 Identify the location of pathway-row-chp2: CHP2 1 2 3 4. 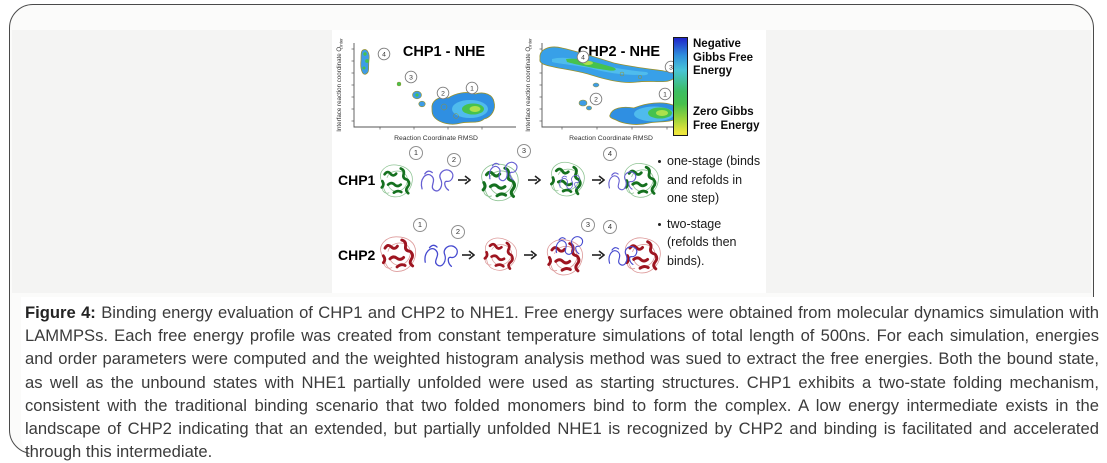
(499, 255).